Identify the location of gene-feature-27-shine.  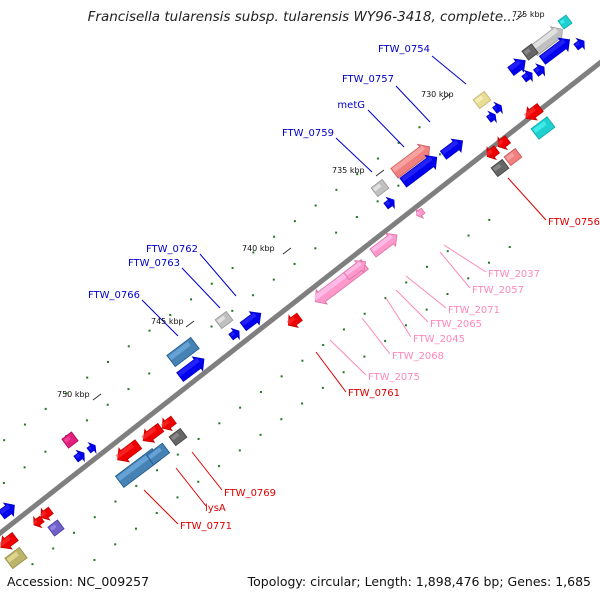
(221, 319).